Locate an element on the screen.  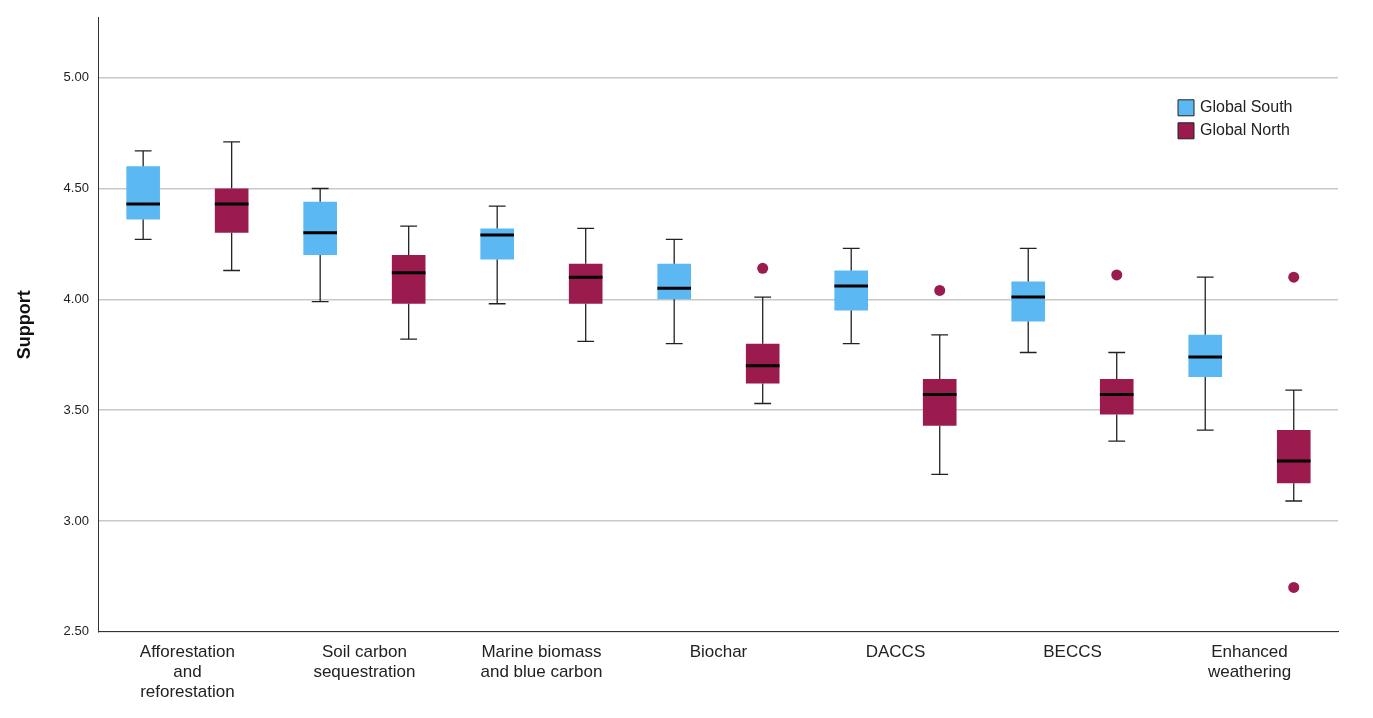
y-tick-label: 3.00 is located at coordinates (76, 520).